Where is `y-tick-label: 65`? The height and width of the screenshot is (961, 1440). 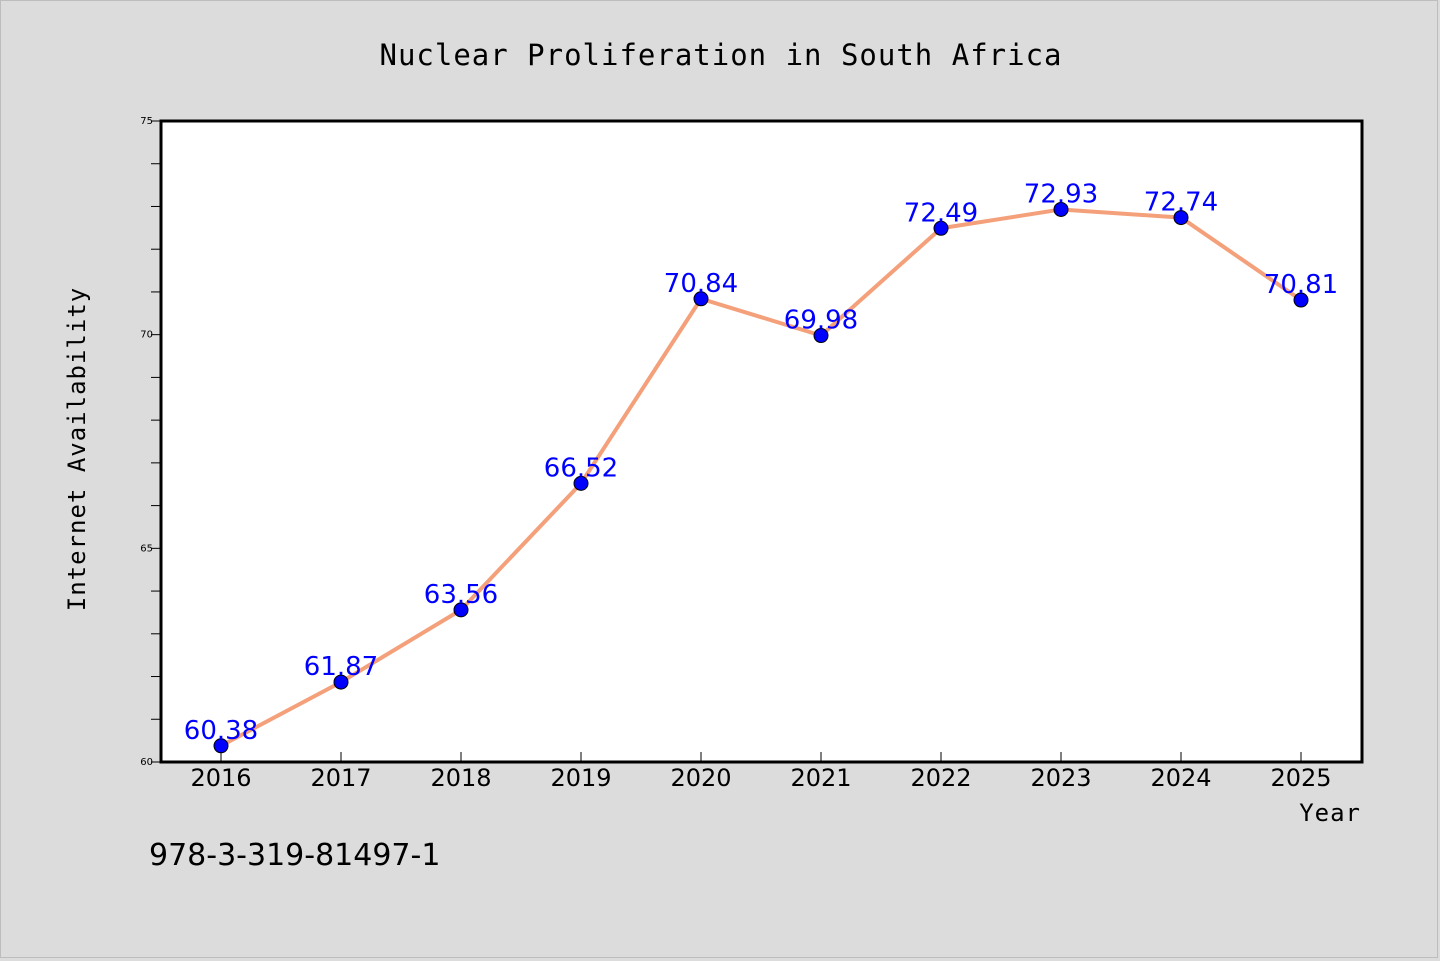
y-tick-label: 65 is located at coordinates (146, 548).